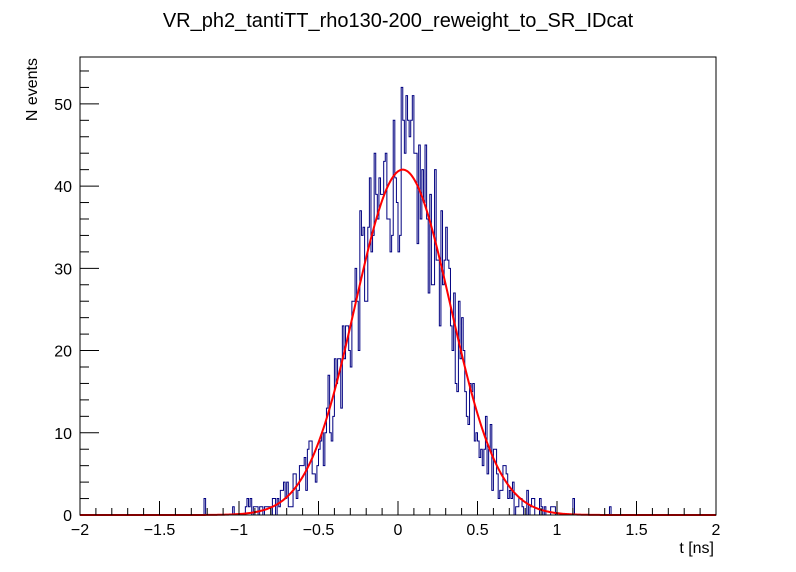 Image resolution: width=796 pixels, height=572 pixels. Describe the element at coordinates (696, 548) in the screenshot. I see `x-axis-label: t [ns]` at that location.